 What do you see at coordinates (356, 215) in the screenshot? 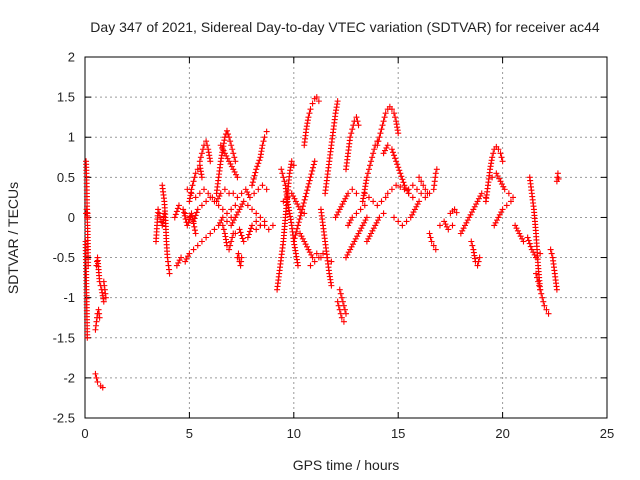
I see `series-s39` at bounding box center [356, 215].